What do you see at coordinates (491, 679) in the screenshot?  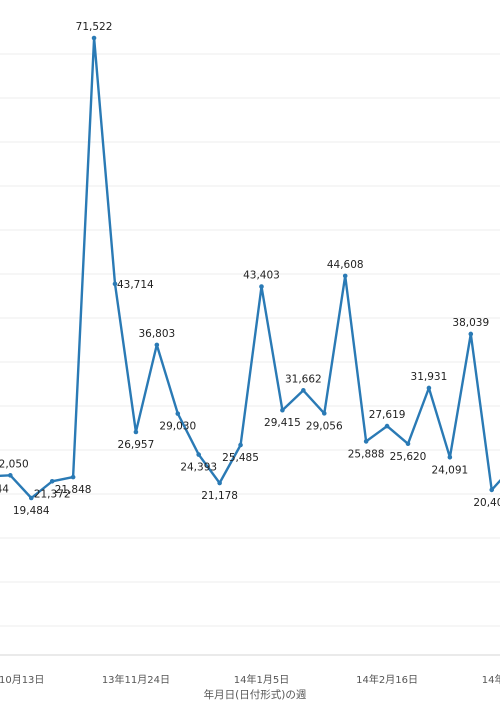 I see `x-tick-label-4: 14年3月30日` at bounding box center [491, 679].